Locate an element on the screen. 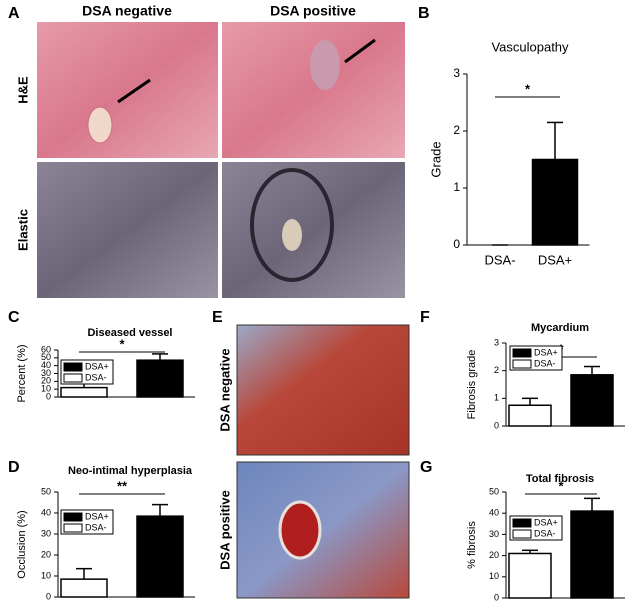 The image size is (632, 609). panel-label: F is located at coordinates (425, 317).